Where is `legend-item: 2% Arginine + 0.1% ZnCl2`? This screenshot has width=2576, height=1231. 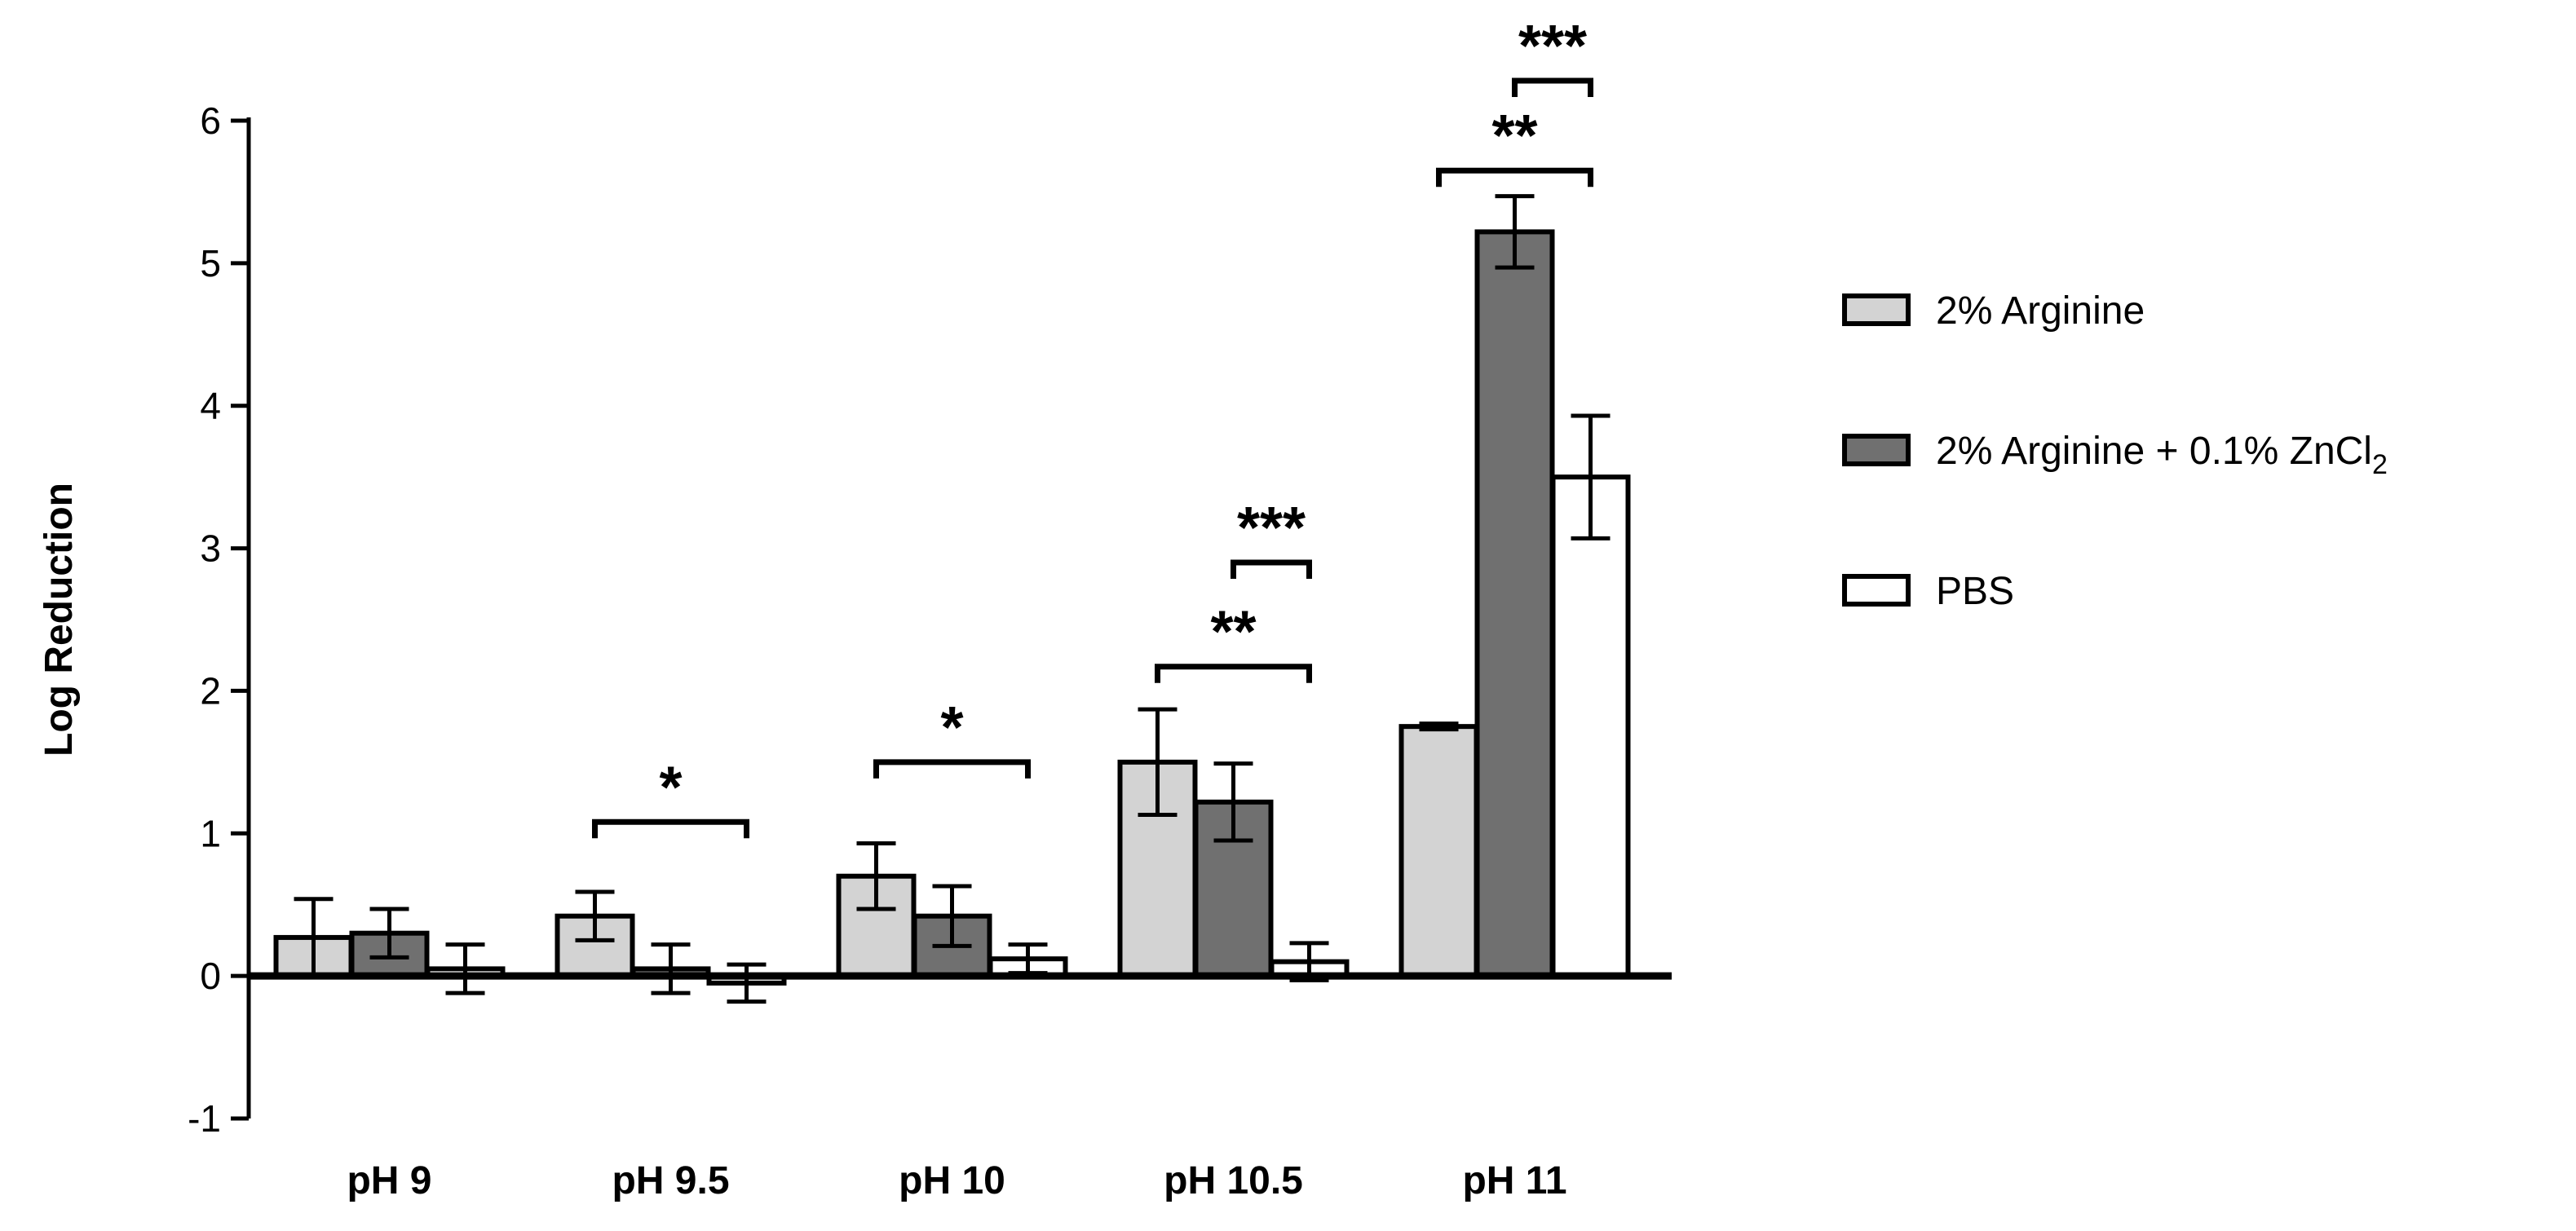
legend-item: 2% Arginine + 0.1% ZnCl2 is located at coordinates (2115, 455).